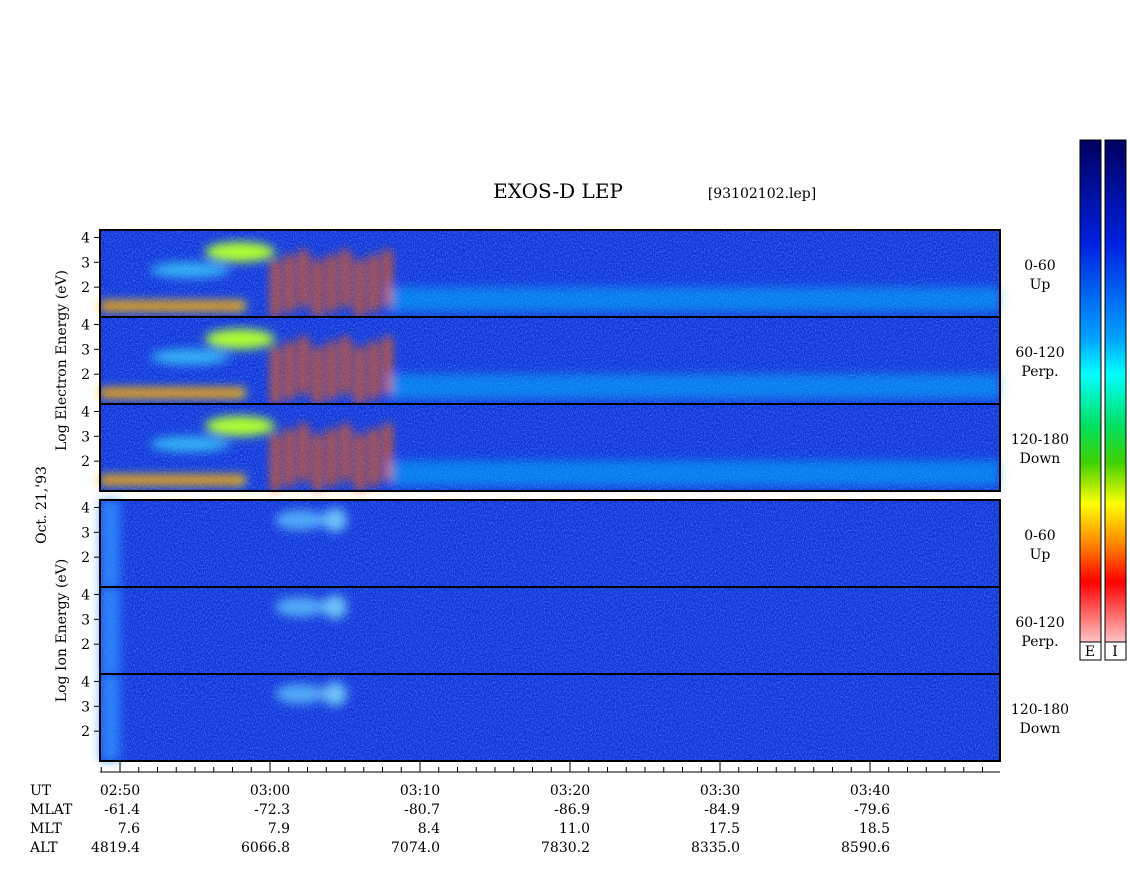 This screenshot has width=1130, height=879. Describe the element at coordinates (43, 848) in the screenshot. I see `orbit-row-label: ALT` at that location.